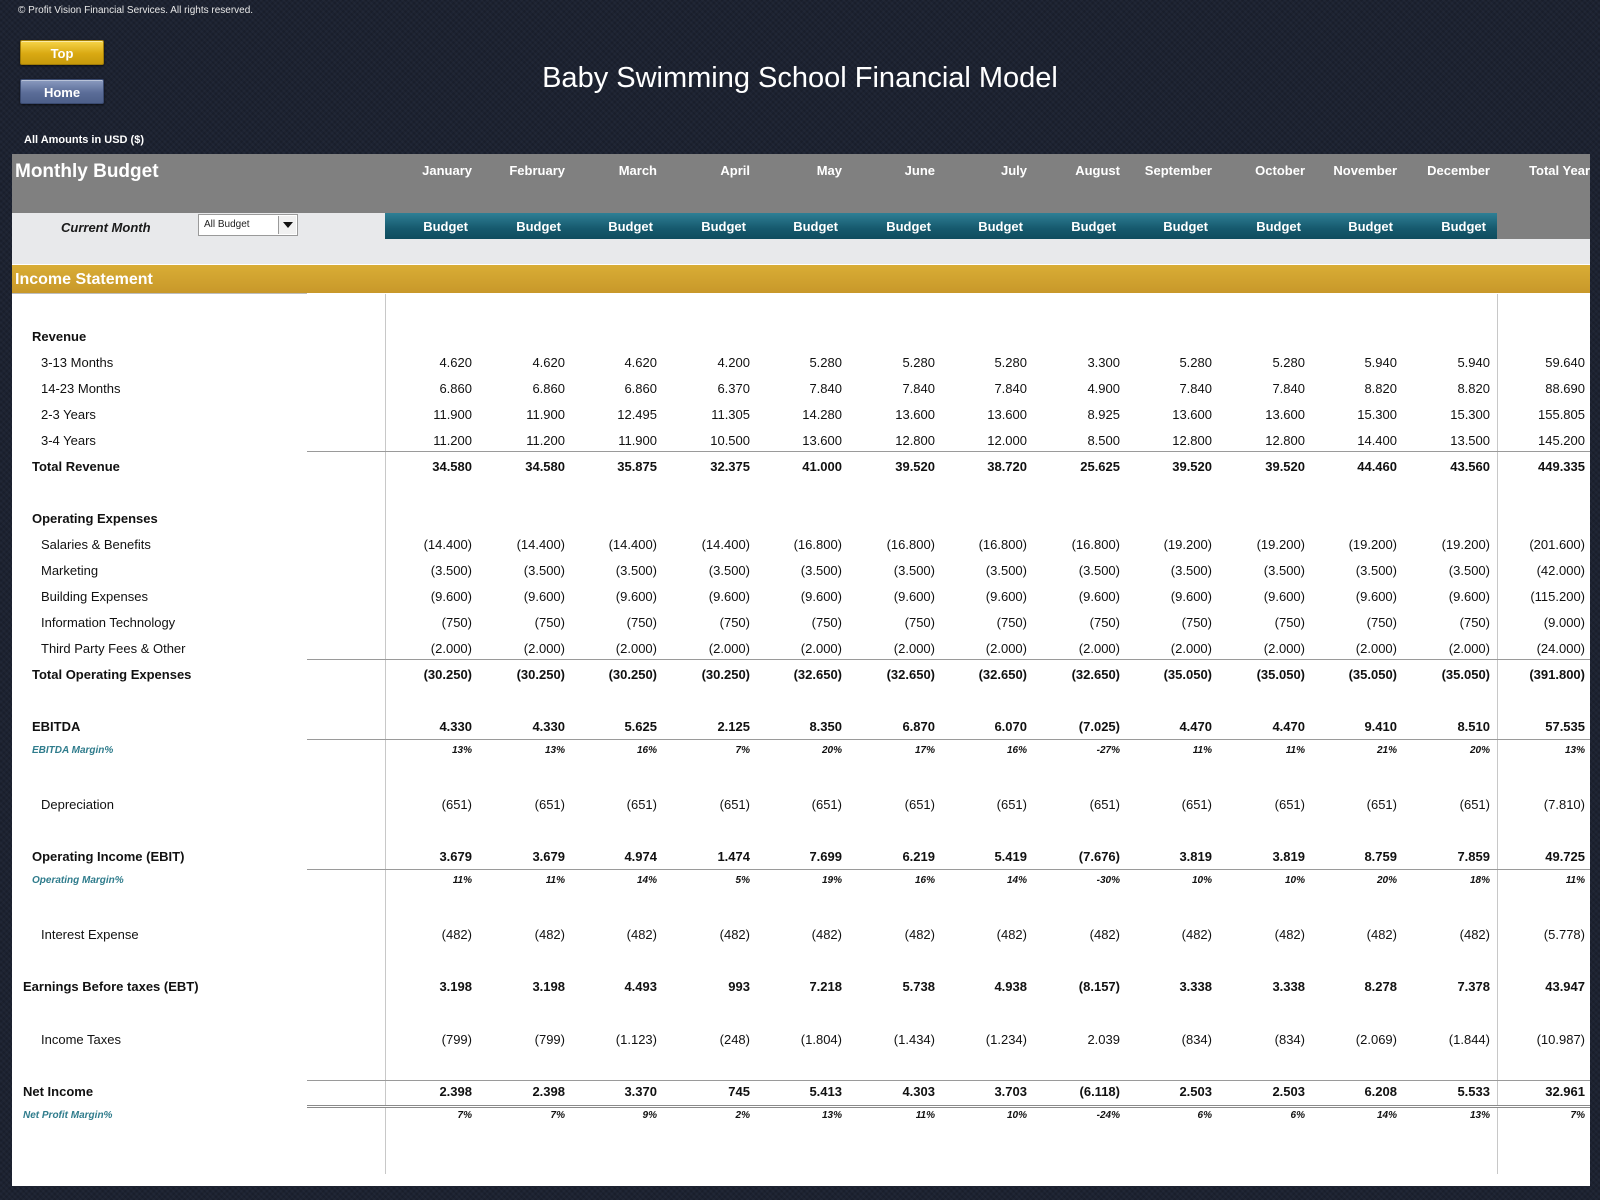 The height and width of the screenshot is (1200, 1600). Describe the element at coordinates (1380, 362) in the screenshot. I see `cell-november: 5.940` at that location.